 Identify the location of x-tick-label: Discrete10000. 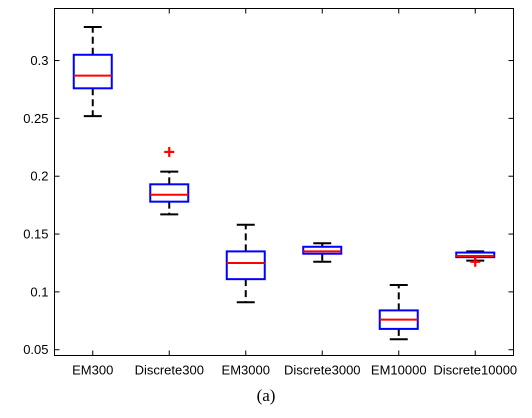
(475, 370).